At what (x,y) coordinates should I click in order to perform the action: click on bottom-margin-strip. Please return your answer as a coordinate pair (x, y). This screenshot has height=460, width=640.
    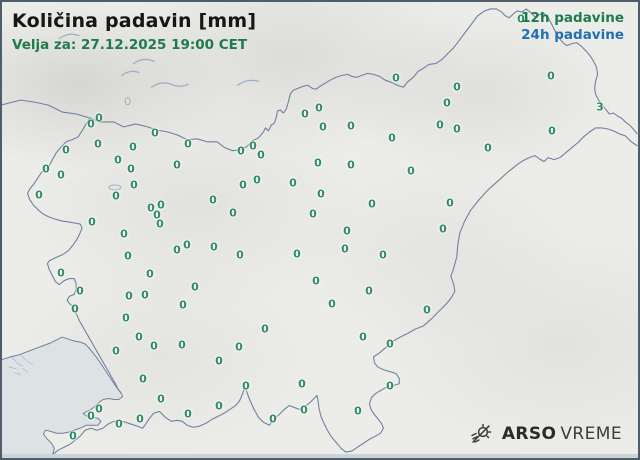
    Looking at the image, I should click on (320, 456).